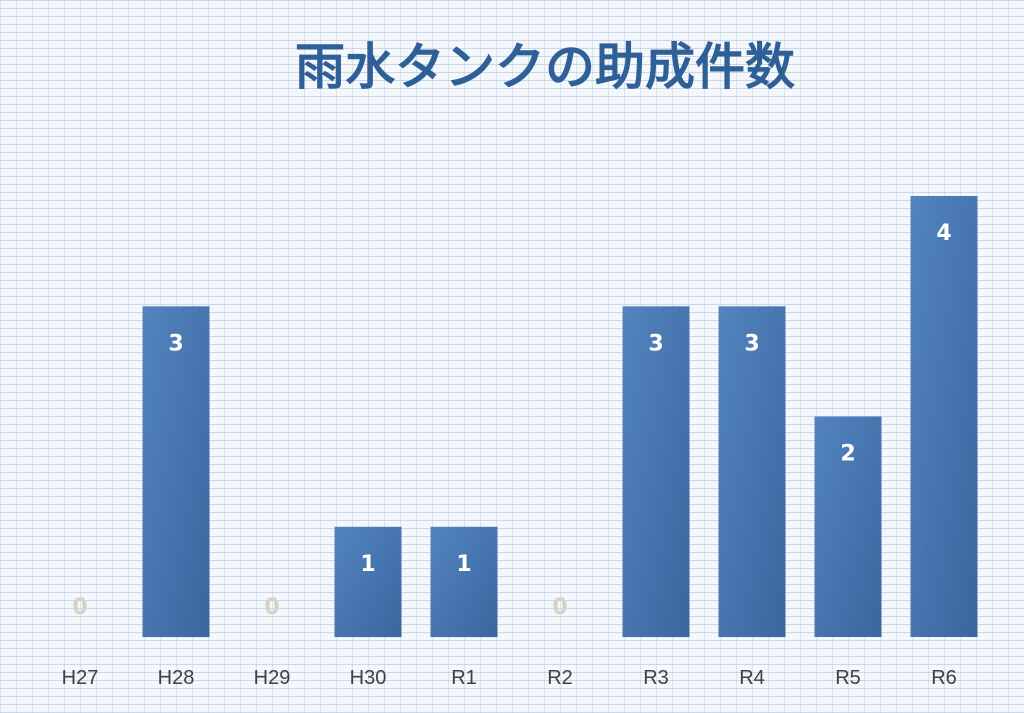 This screenshot has height=713, width=1024. What do you see at coordinates (656, 472) in the screenshot?
I see `bar-r3` at bounding box center [656, 472].